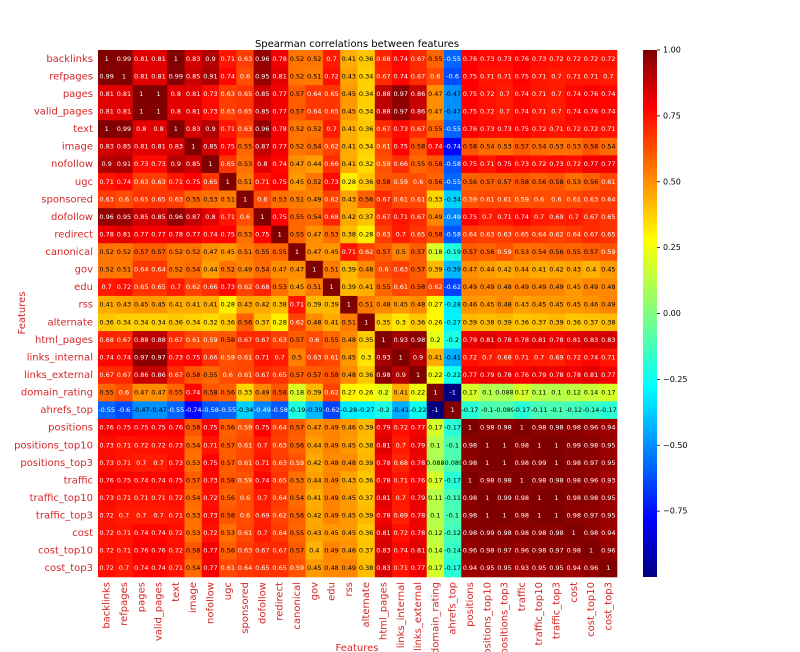  Describe the element at coordinates (574, 270) in the screenshot. I see `cell-label: 0.43` at that location.